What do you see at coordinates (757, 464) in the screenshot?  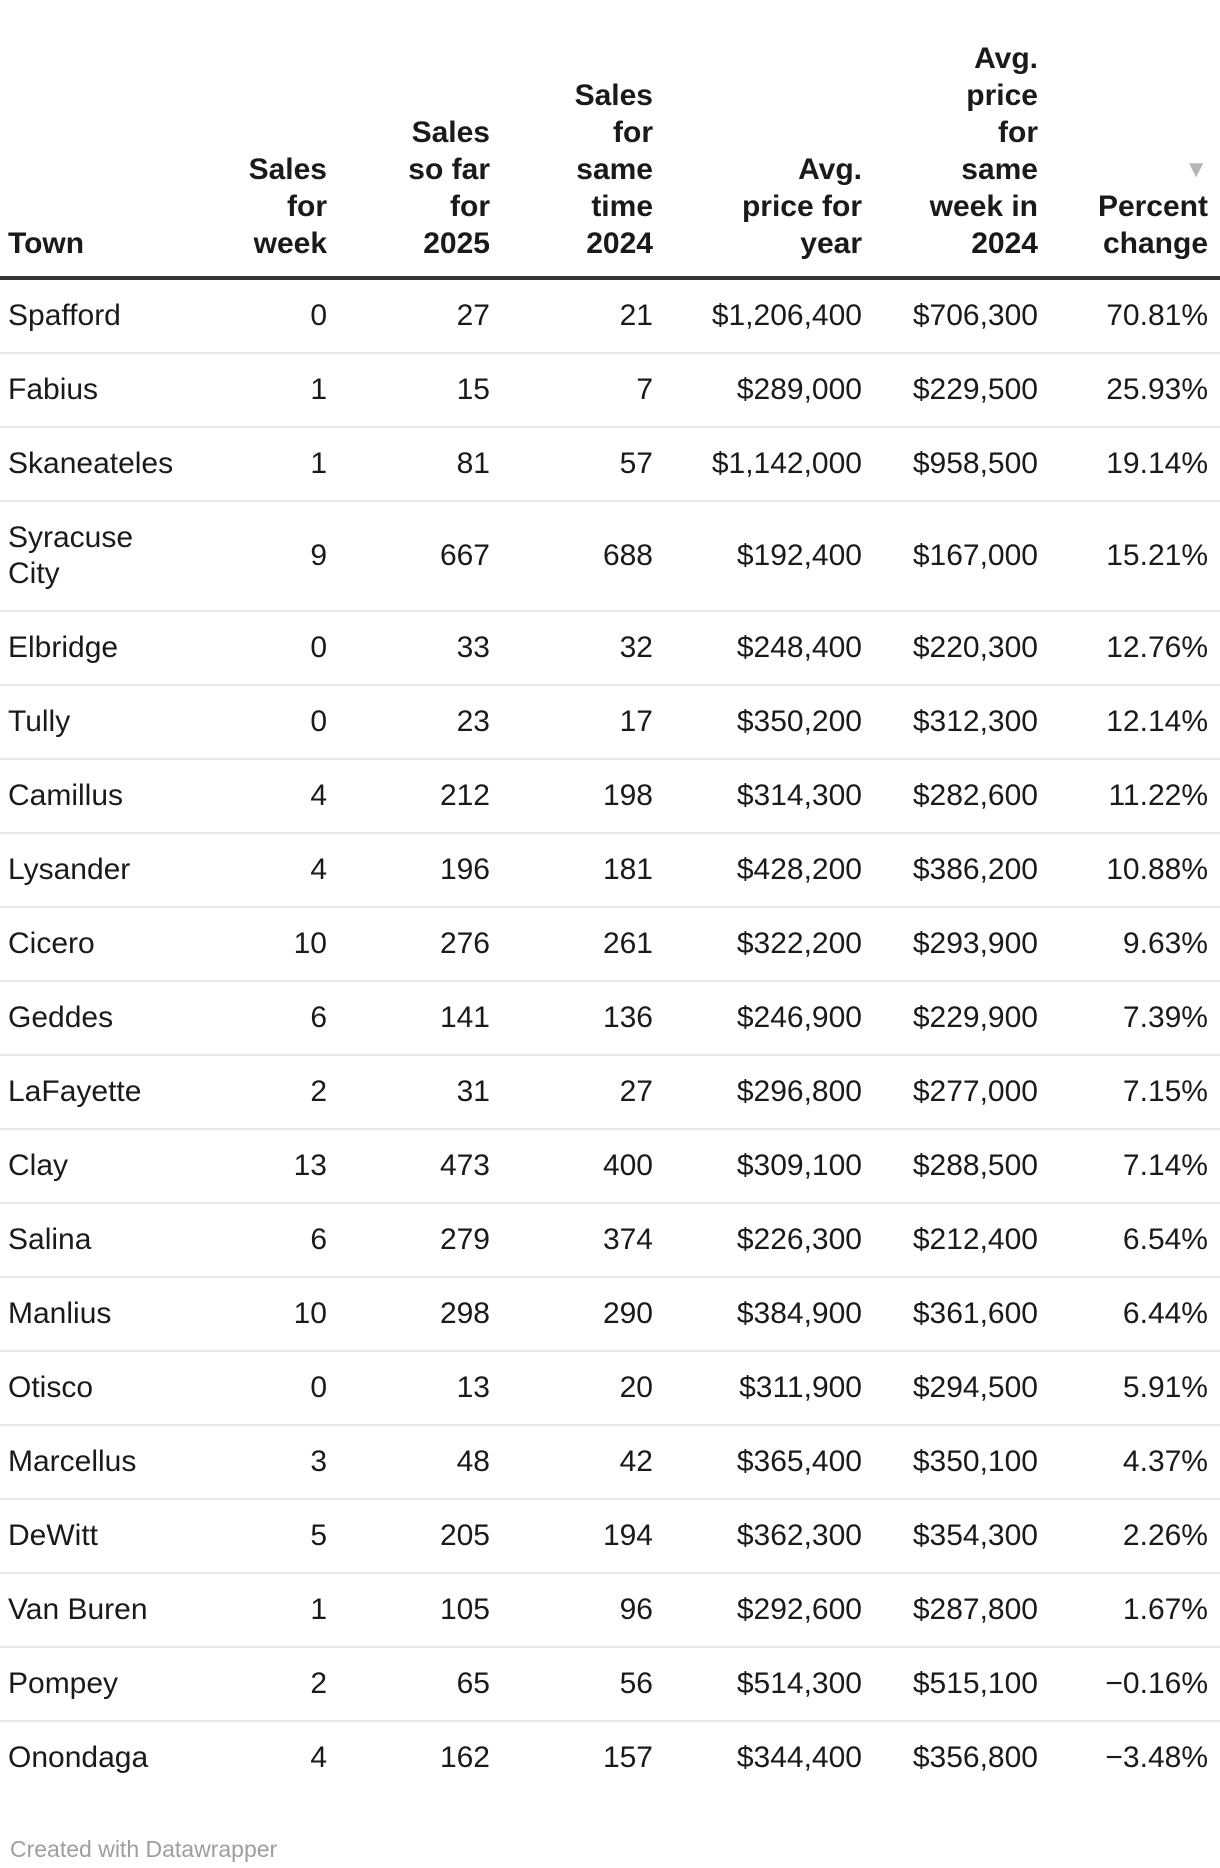 I see `avg-price-year-cell: $1,142,000` at bounding box center [757, 464].